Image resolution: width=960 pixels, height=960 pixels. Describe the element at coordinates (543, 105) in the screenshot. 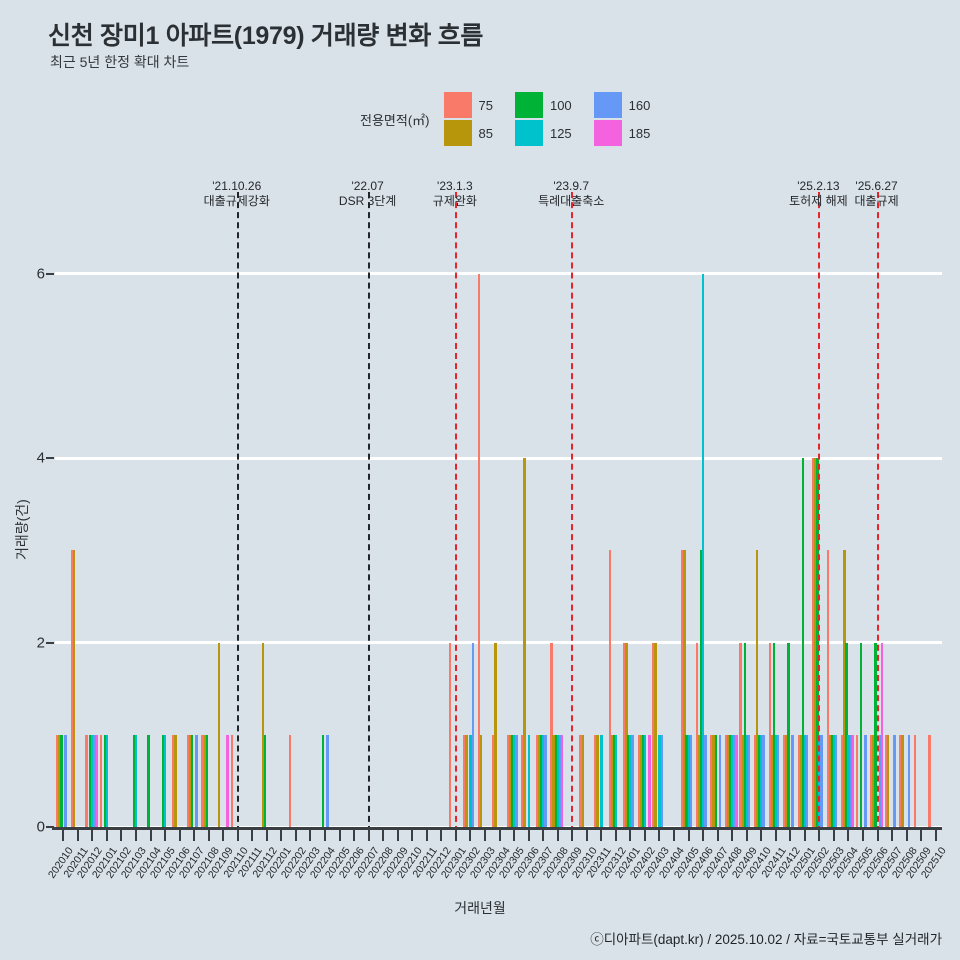

I see `legend-item-100: 100` at that location.